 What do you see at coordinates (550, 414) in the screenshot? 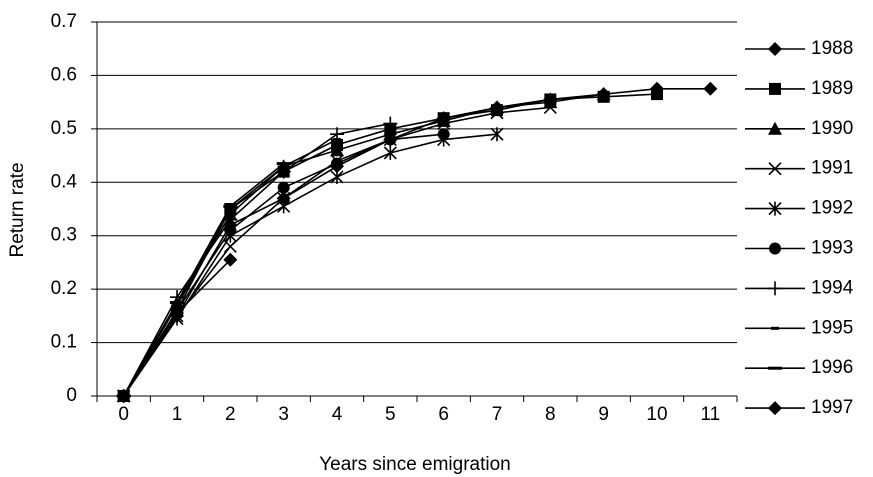
I see `x-tick-label: 8` at bounding box center [550, 414].